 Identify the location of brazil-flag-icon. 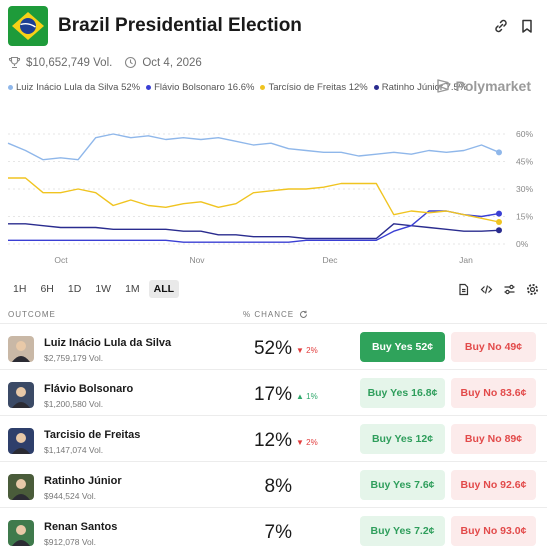
(28, 26).